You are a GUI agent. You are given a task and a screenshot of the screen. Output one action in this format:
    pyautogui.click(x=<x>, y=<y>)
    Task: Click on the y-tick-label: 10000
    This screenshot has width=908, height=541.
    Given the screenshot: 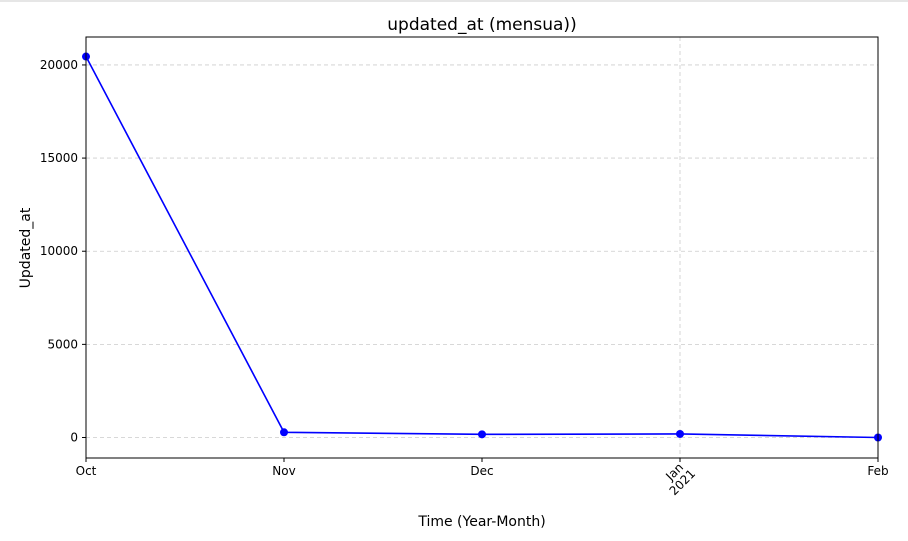 What is the action you would take?
    pyautogui.click(x=59, y=251)
    